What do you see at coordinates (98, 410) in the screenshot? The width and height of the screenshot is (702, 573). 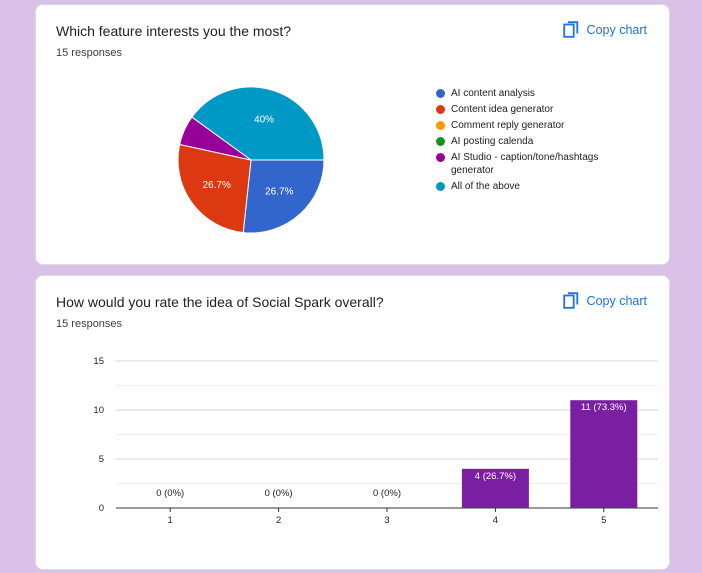 I see `y-tick-label: 10` at bounding box center [98, 410].